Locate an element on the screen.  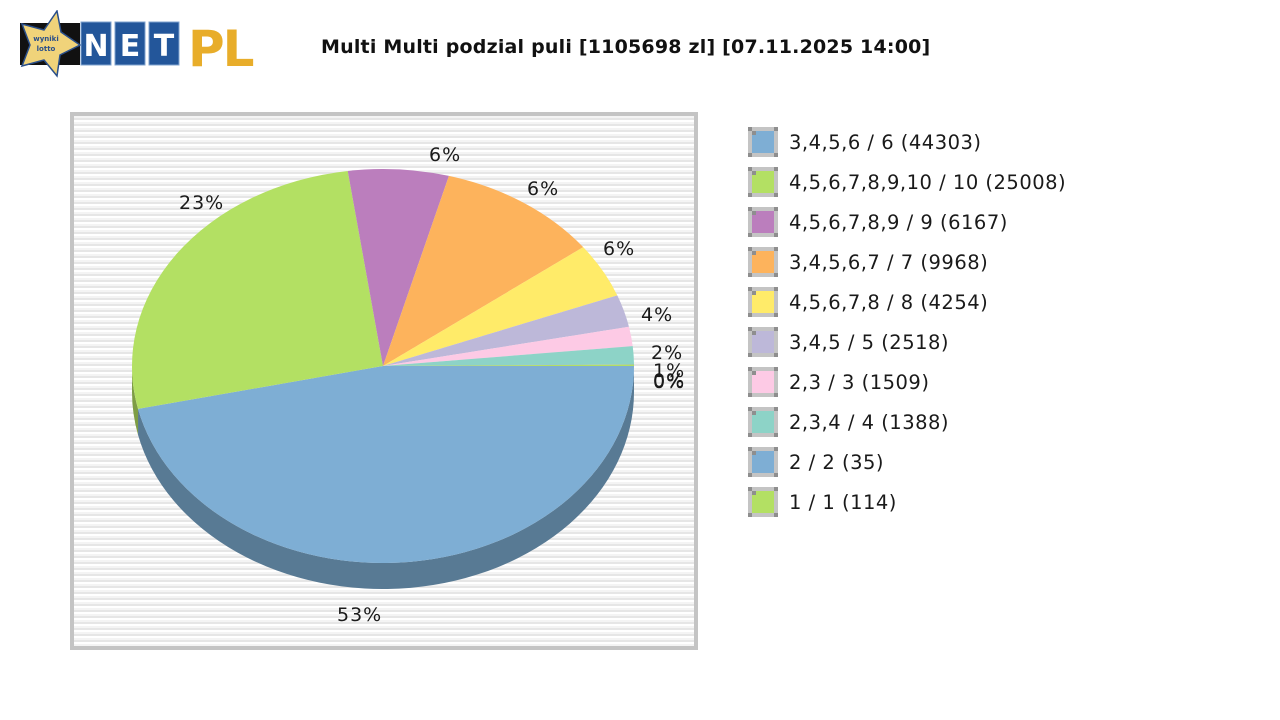
legend-item: 2 / 2 (35) is located at coordinates (907, 462).